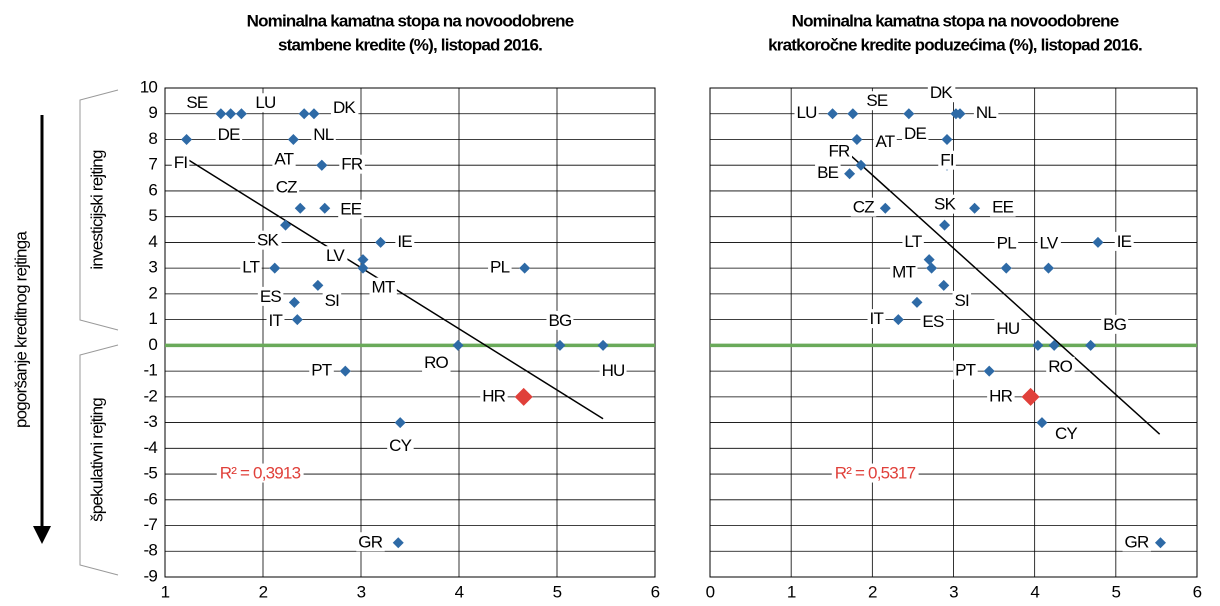 This screenshot has height=606, width=1220. I want to click on y-tick-label: -2, so click(150, 395).